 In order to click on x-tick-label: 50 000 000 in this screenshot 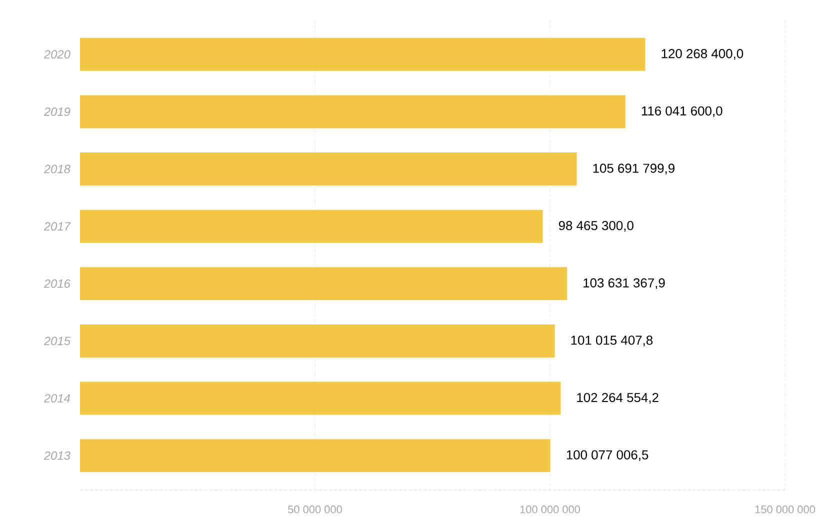, I will do `click(315, 510)`.